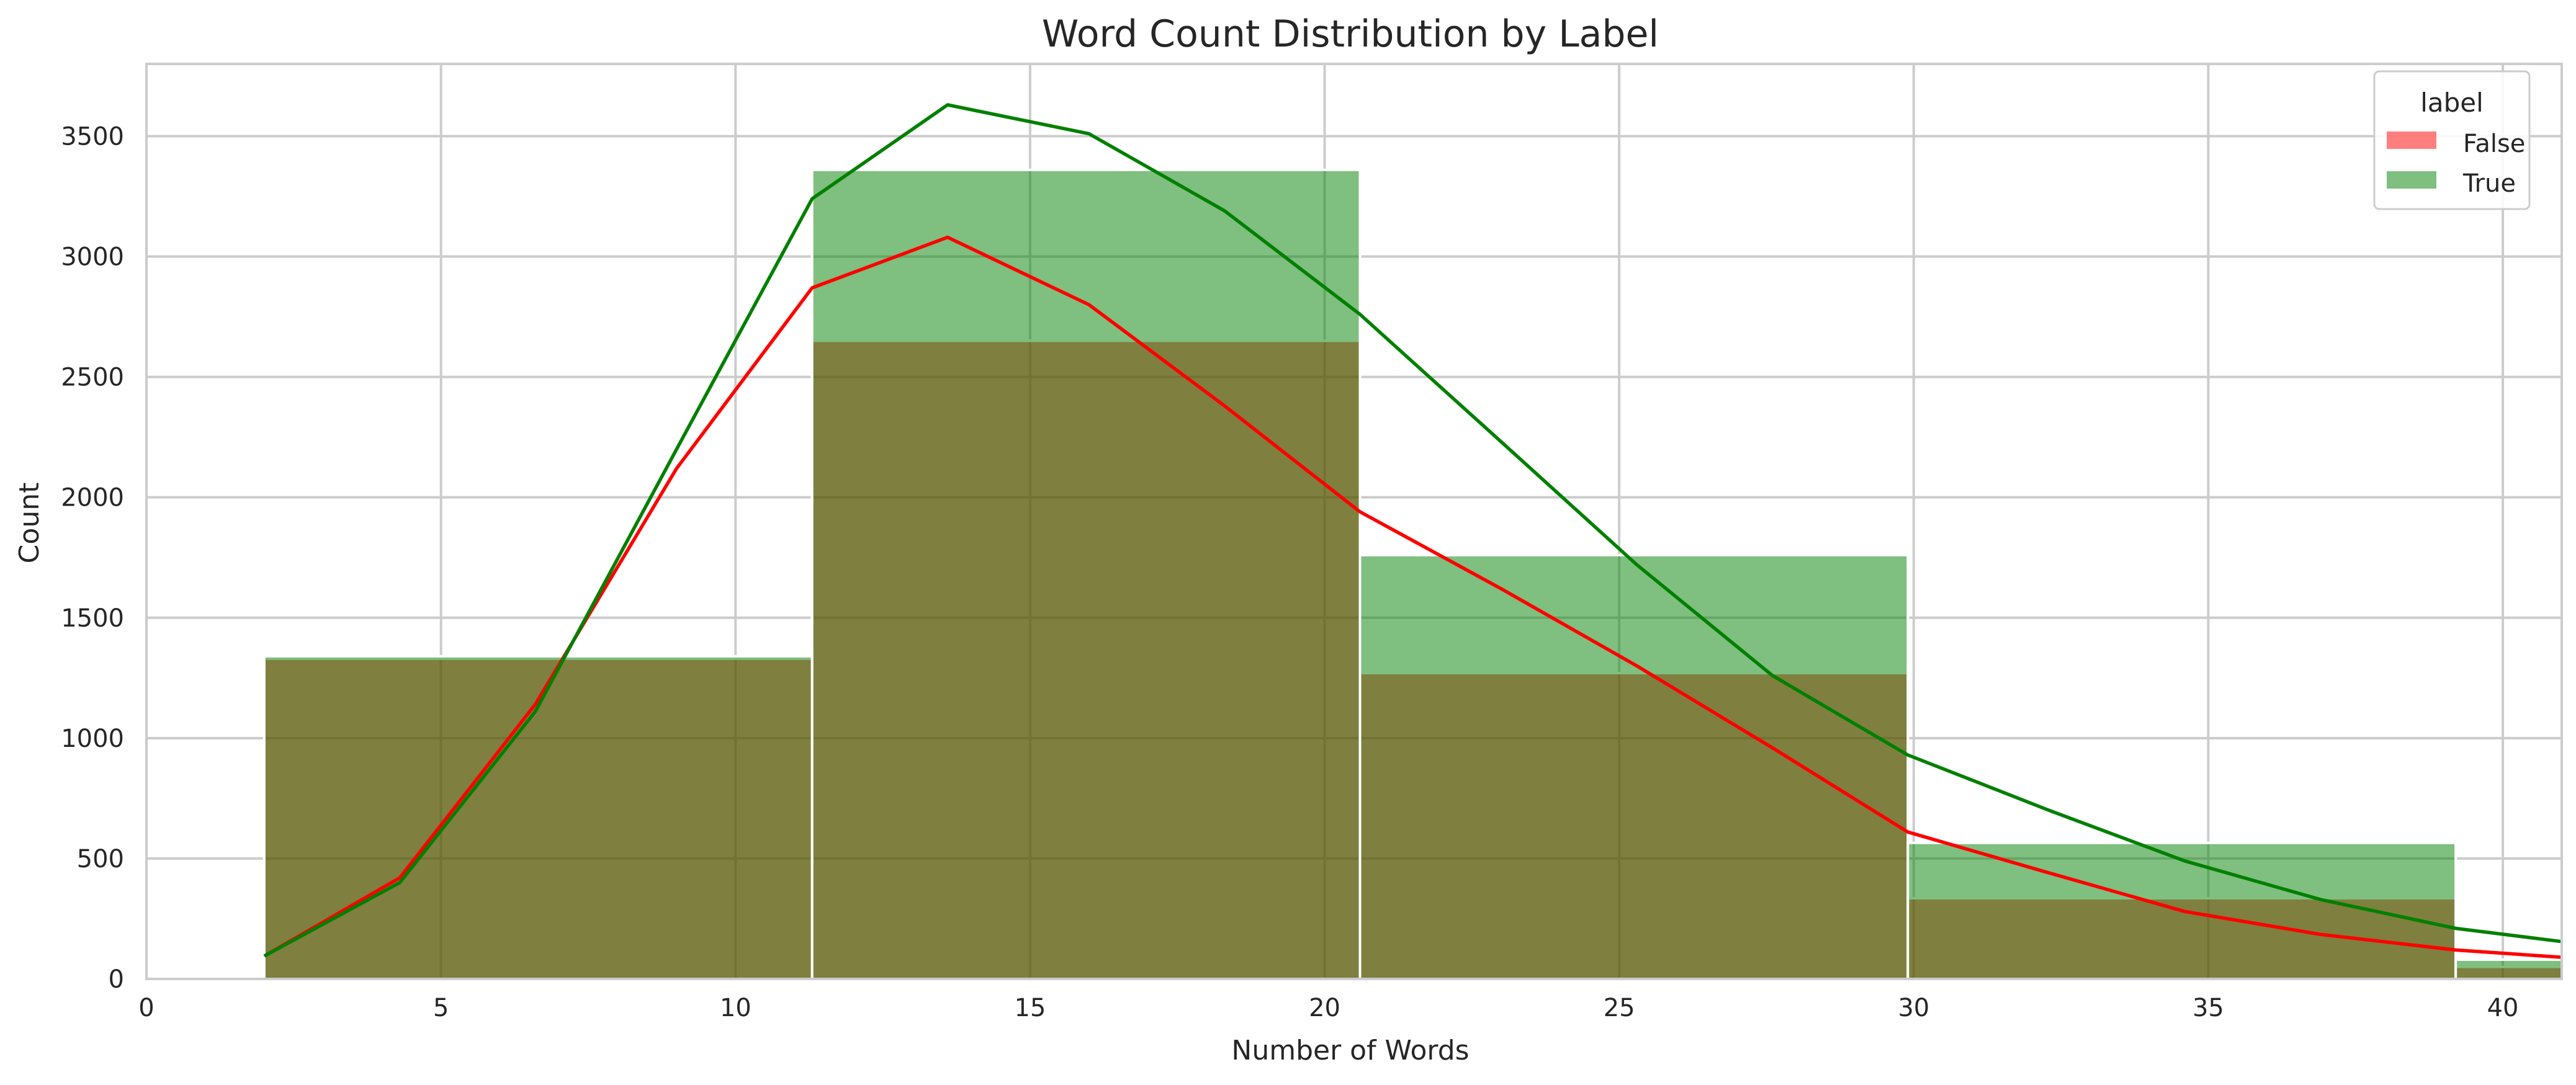  I want to click on legend-swatch-true, so click(2411, 180).